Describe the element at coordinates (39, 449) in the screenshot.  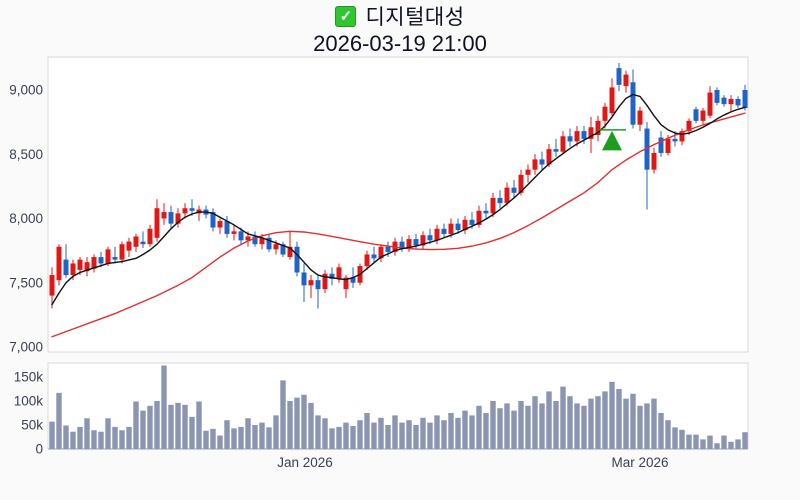
I see `volume-tick-label: 0` at that location.